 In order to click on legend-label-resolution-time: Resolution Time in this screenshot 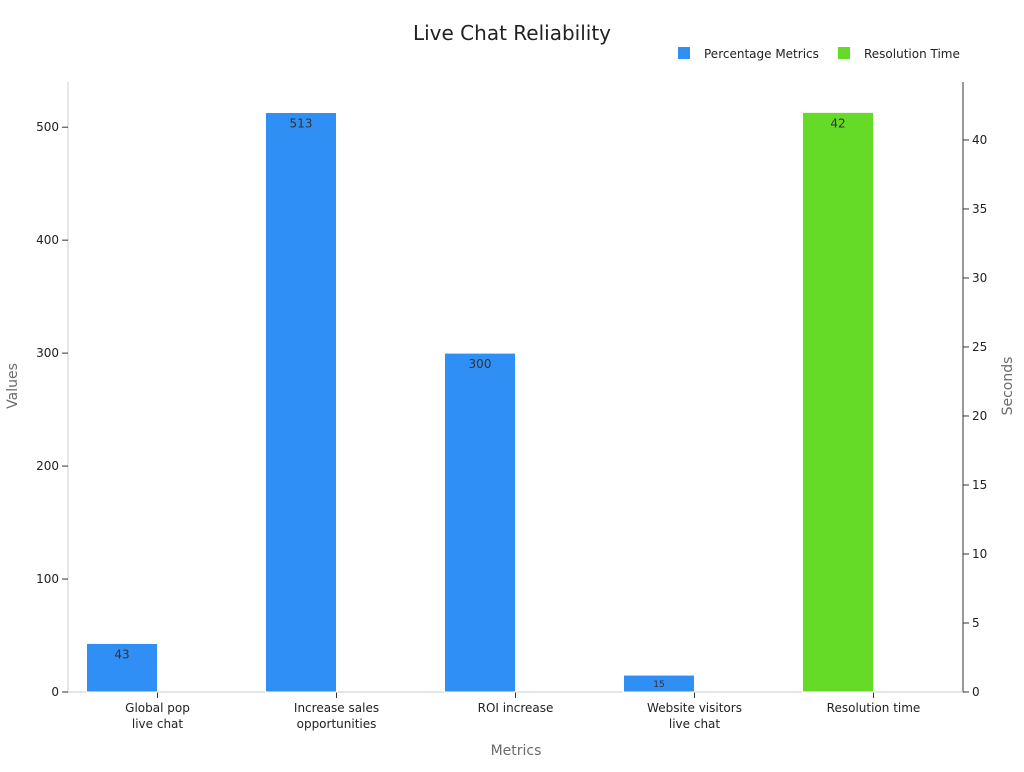, I will do `click(912, 54)`.